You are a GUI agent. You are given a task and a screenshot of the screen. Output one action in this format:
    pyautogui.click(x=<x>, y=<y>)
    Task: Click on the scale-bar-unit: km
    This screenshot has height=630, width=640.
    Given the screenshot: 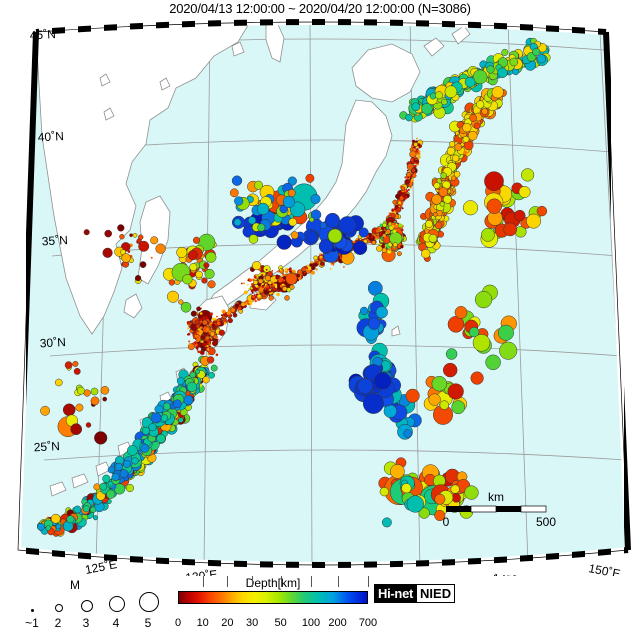 What is the action you would take?
    pyautogui.click(x=496, y=497)
    